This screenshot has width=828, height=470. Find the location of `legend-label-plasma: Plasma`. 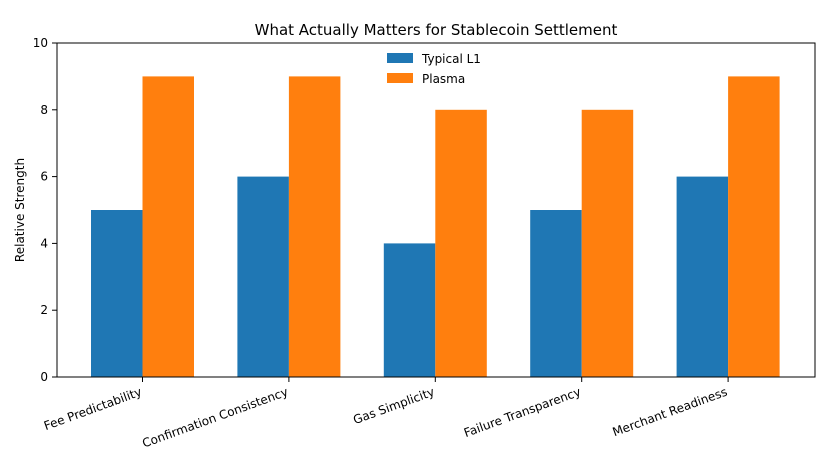

legend-label-plasma: Plasma is located at coordinates (443, 79).